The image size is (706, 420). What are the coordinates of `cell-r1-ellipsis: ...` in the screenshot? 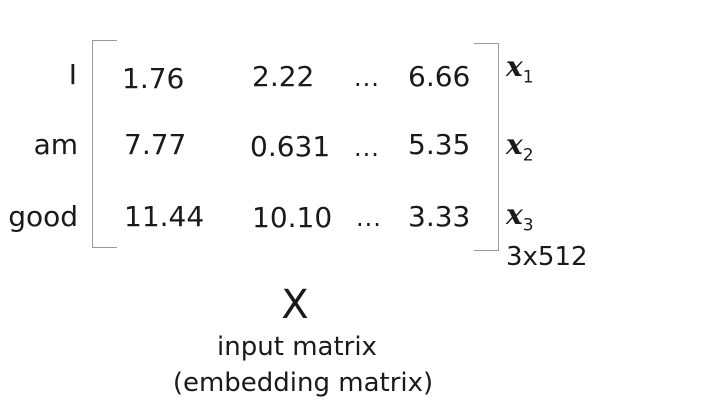 It's located at (367, 78).